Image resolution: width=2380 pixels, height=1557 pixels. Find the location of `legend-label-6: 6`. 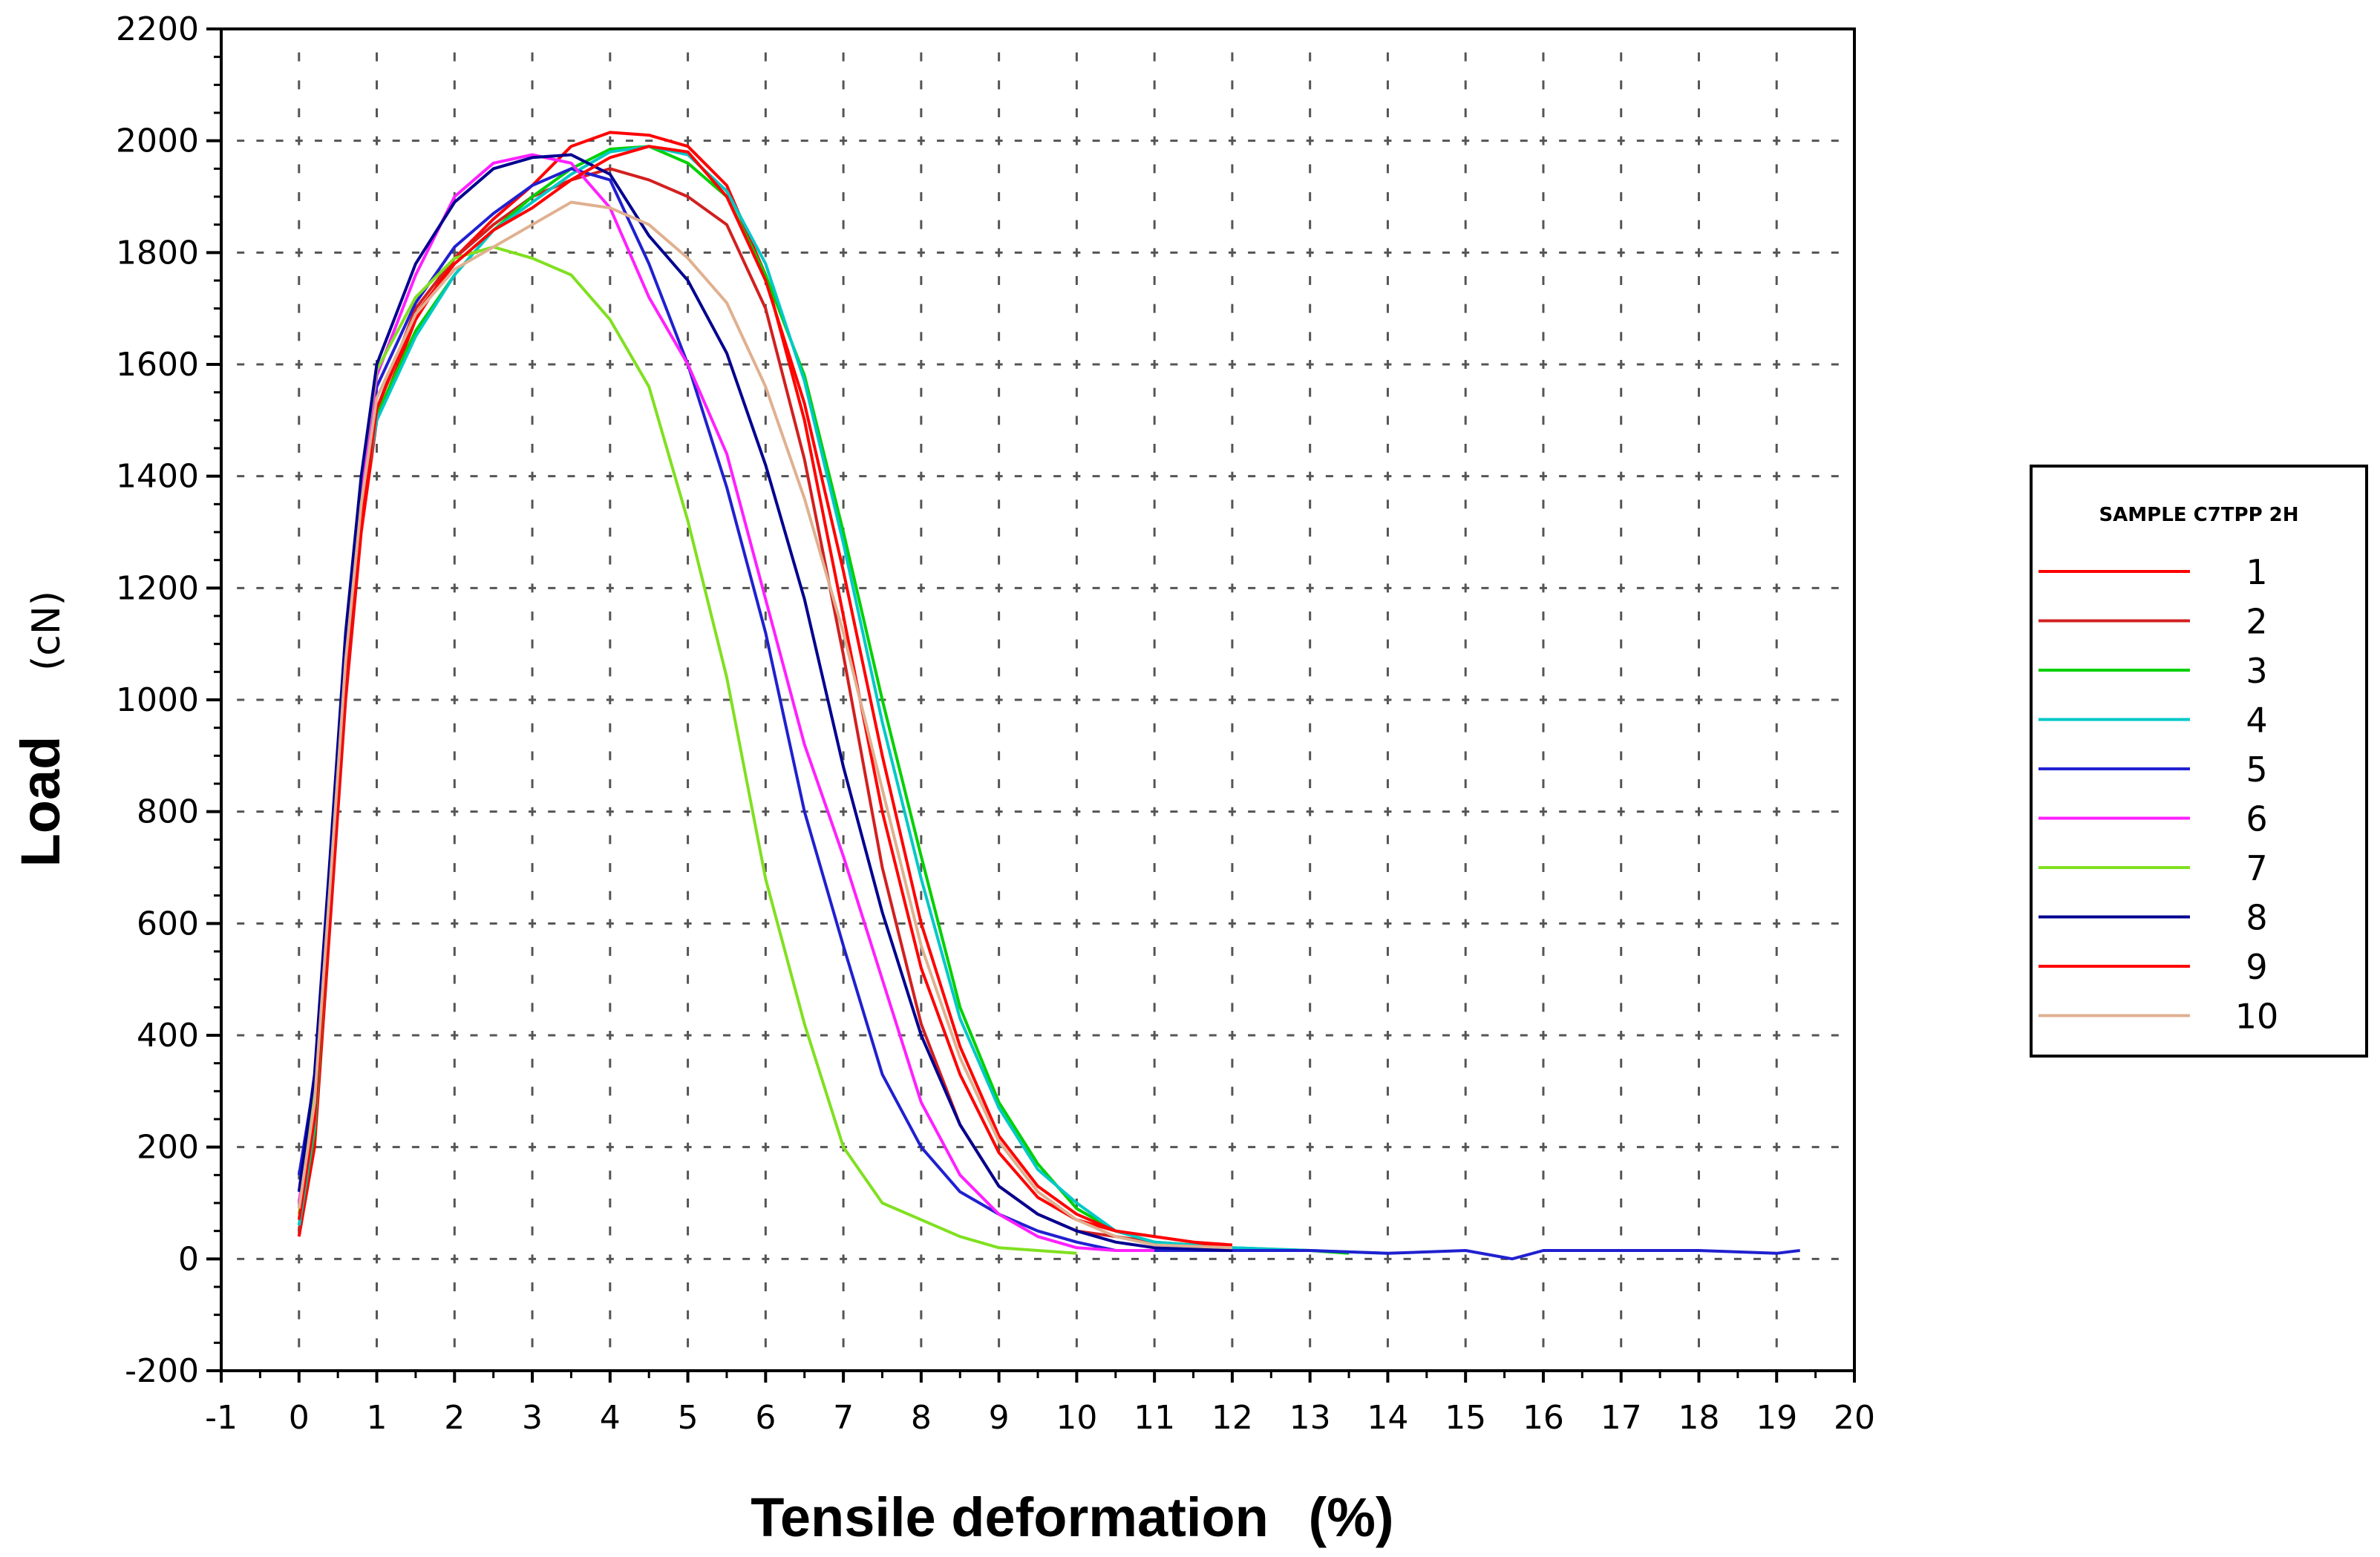

legend-label-6: 6 is located at coordinates (2256, 819).